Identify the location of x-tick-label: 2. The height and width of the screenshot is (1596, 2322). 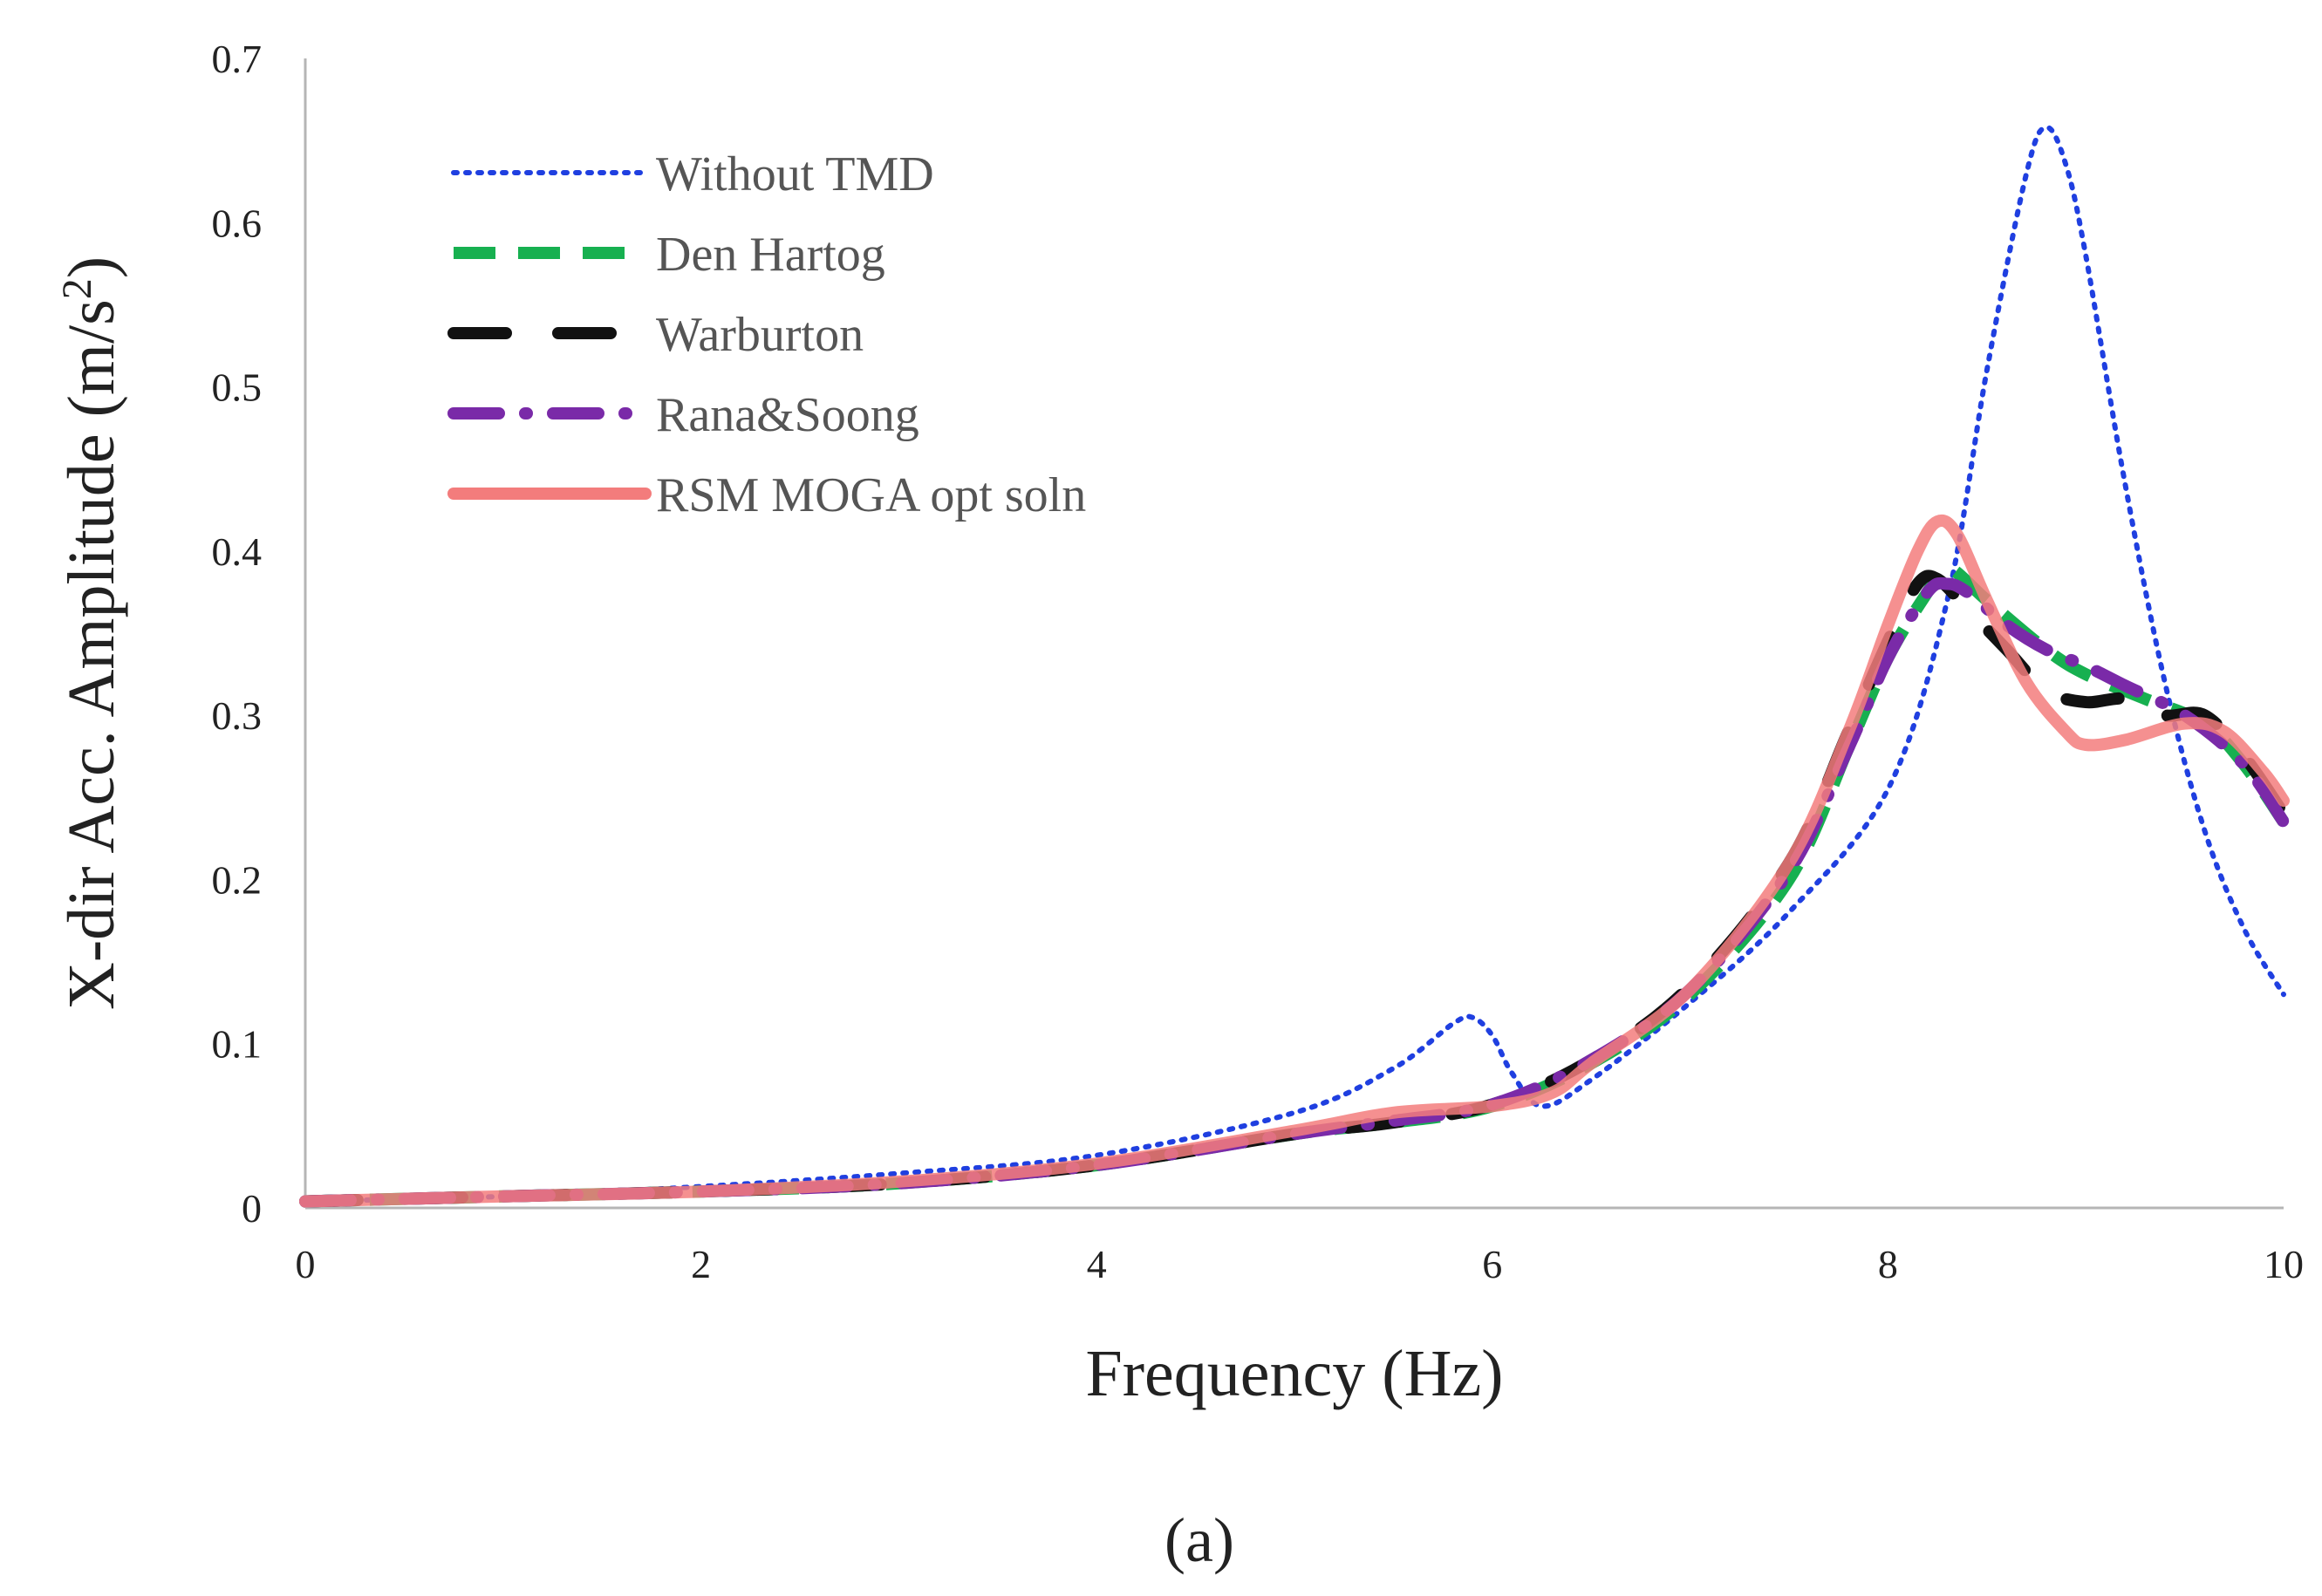
(701, 1264).